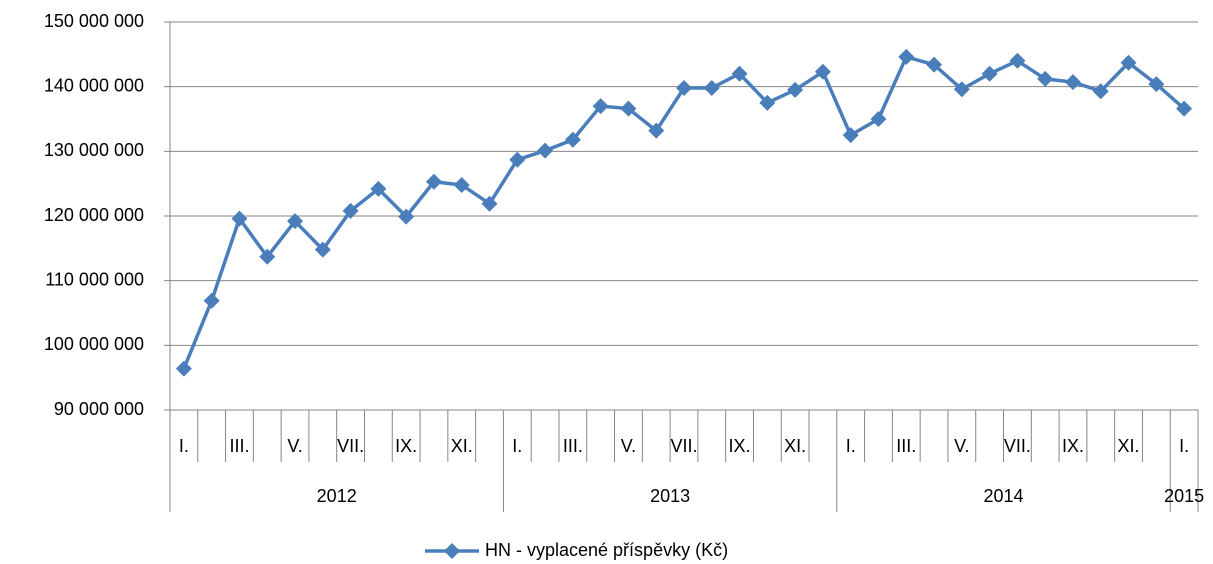 The image size is (1213, 564). What do you see at coordinates (94, 344) in the screenshot?
I see `y-tick-label: 100 000 000` at bounding box center [94, 344].